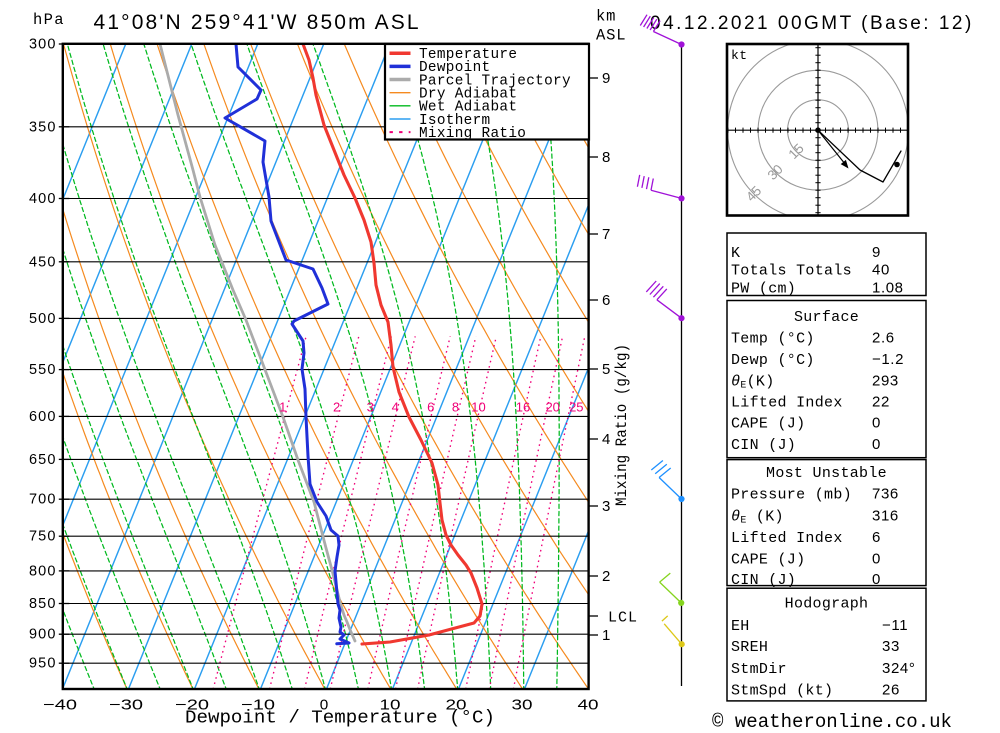 The height and width of the screenshot is (733, 1000). I want to click on svg-text: 324°, so click(898, 668).